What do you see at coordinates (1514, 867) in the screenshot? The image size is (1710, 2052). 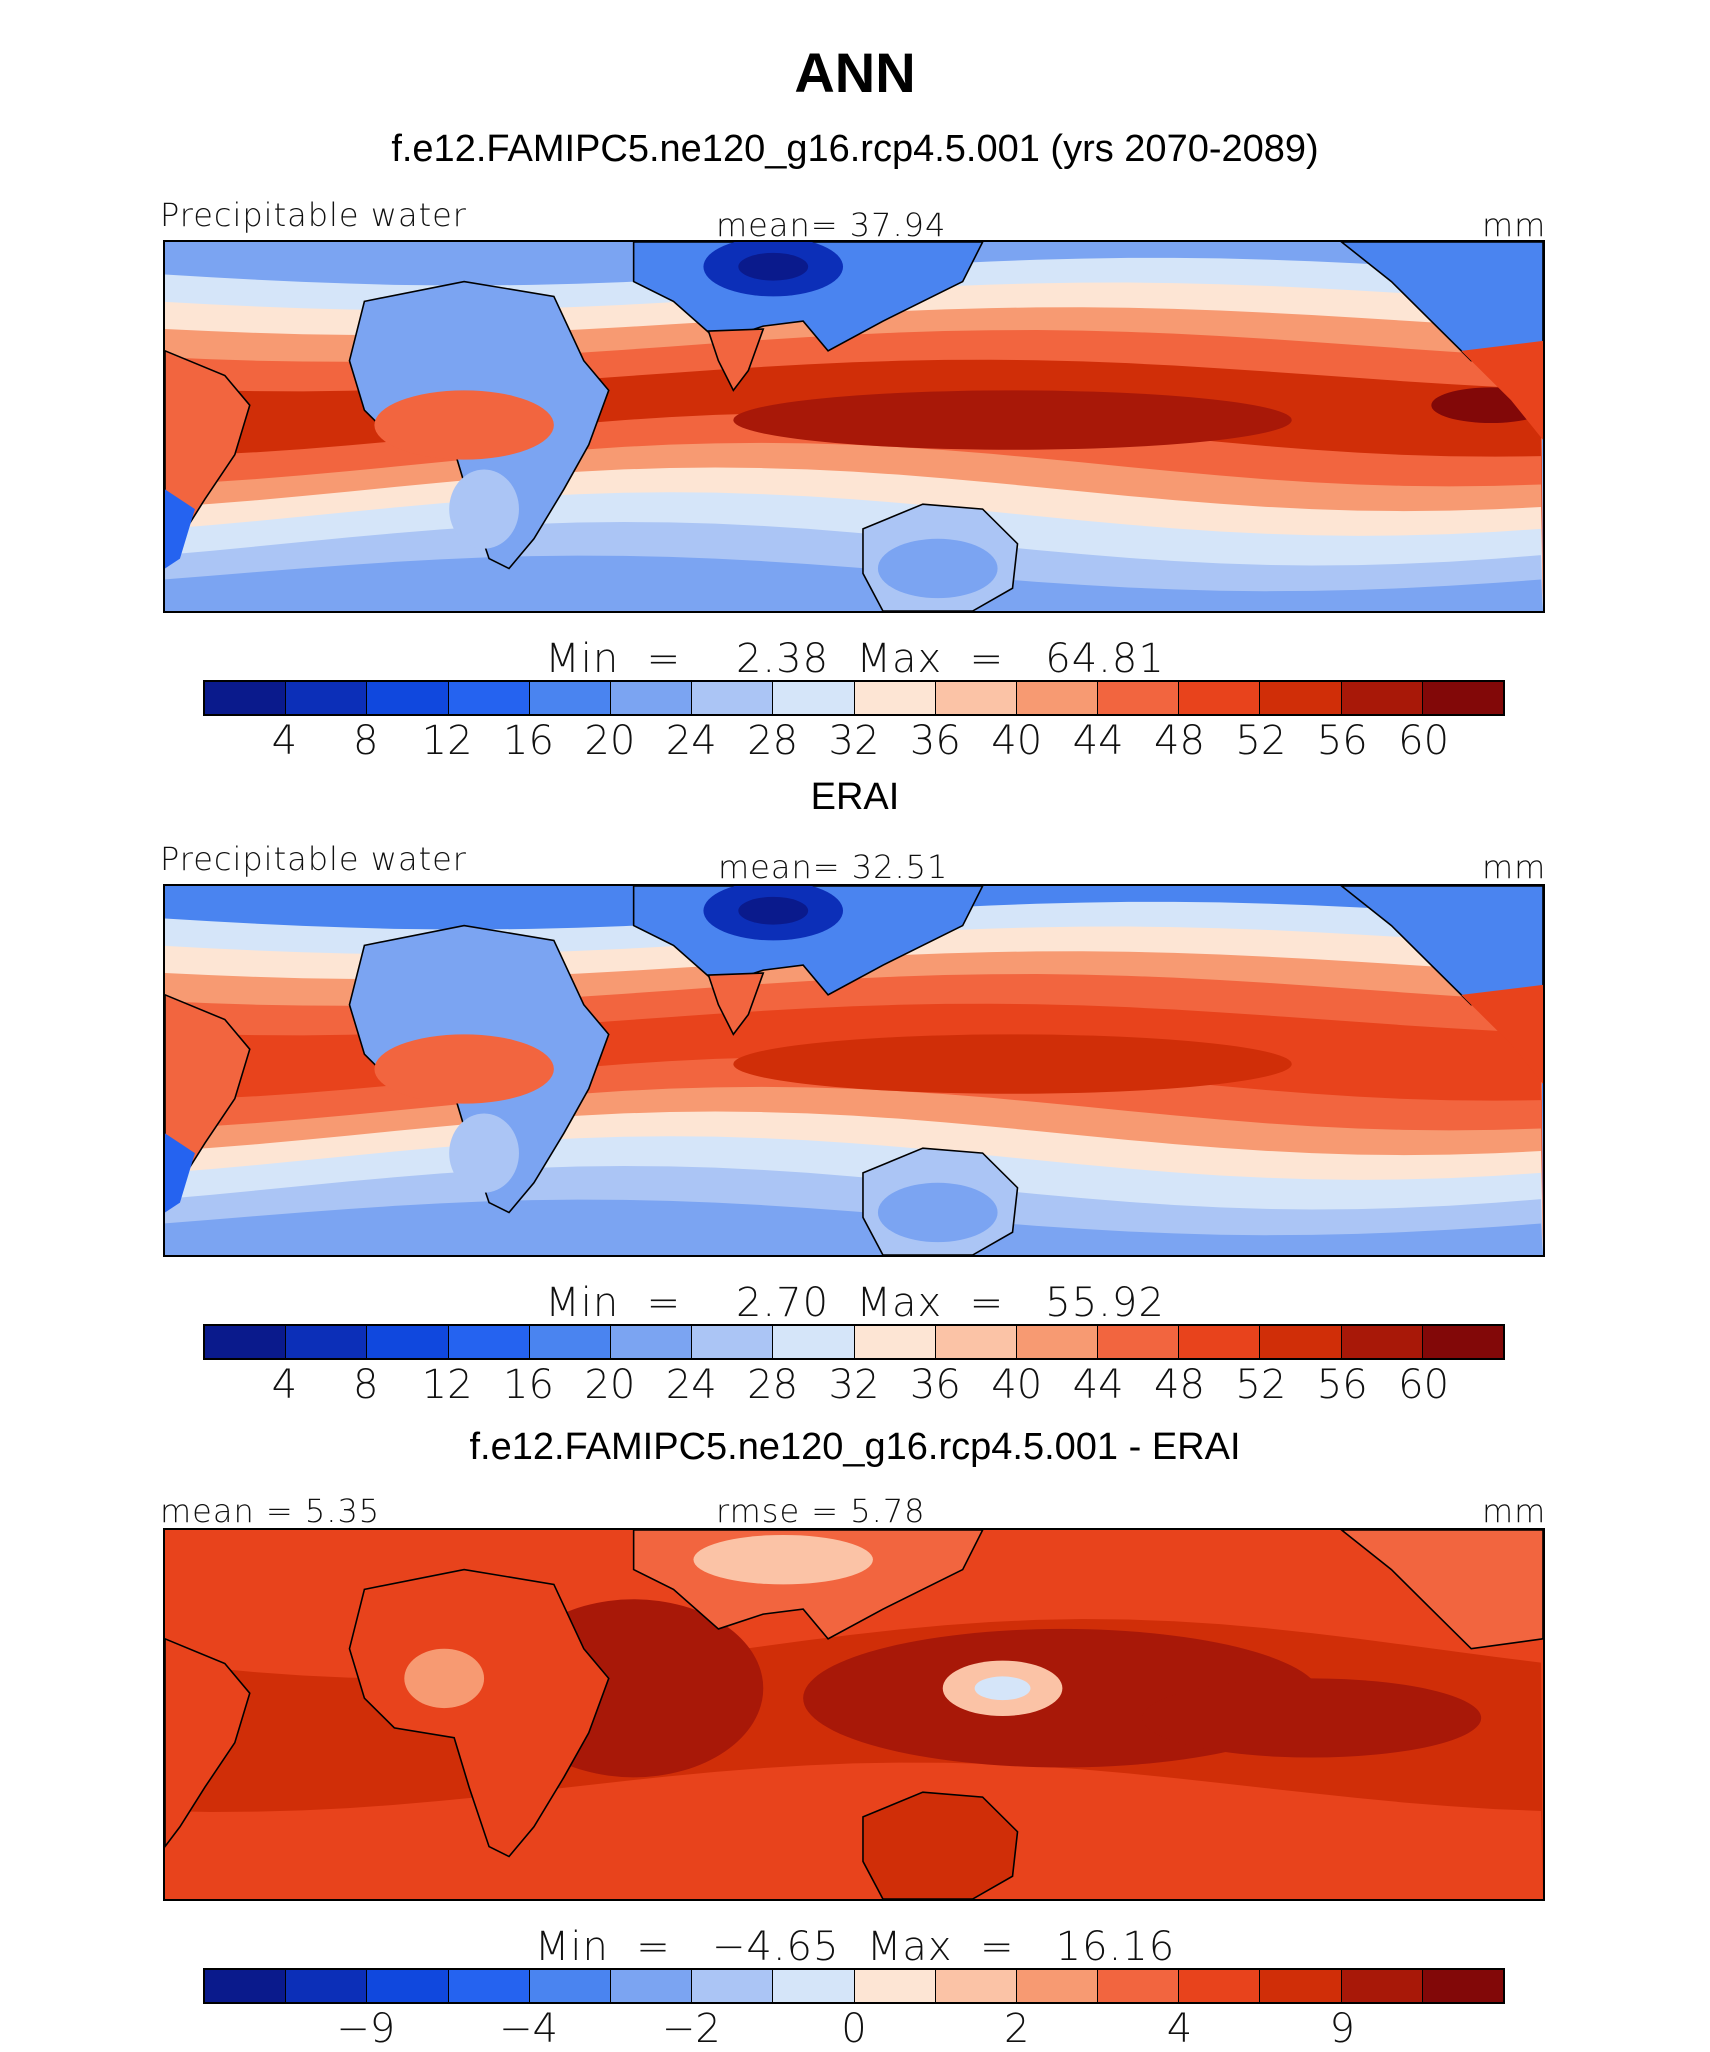 I see `panel2-units: mm` at bounding box center [1514, 867].